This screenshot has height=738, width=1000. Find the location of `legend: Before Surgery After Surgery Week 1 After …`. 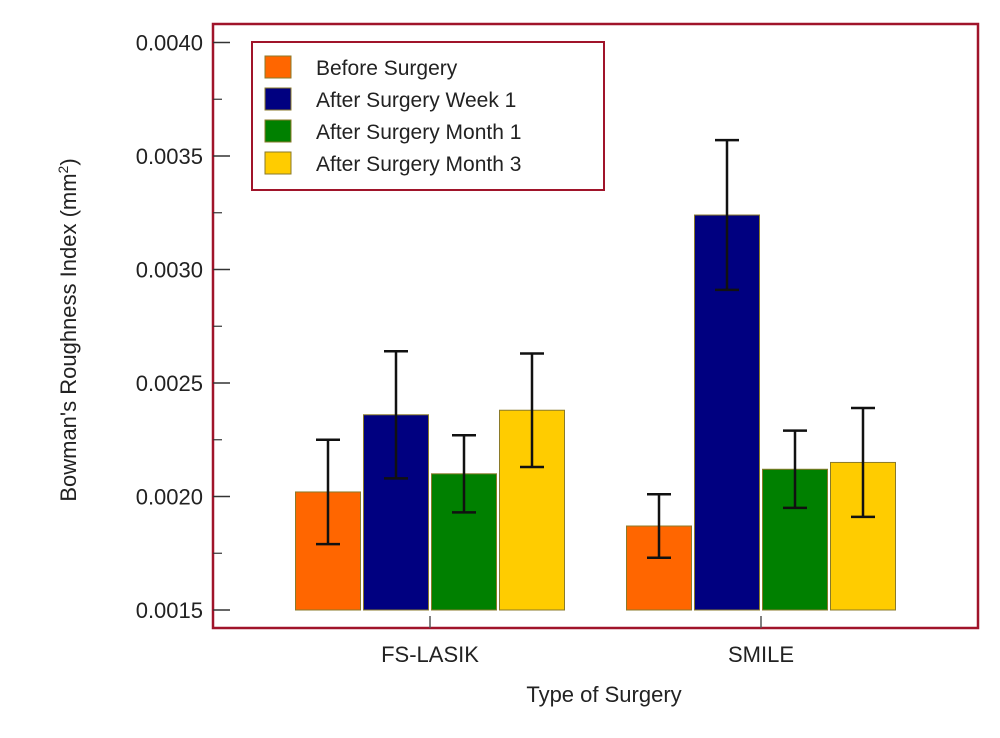

legend: Before Surgery After Surgery Week 1 After … is located at coordinates (428, 116).